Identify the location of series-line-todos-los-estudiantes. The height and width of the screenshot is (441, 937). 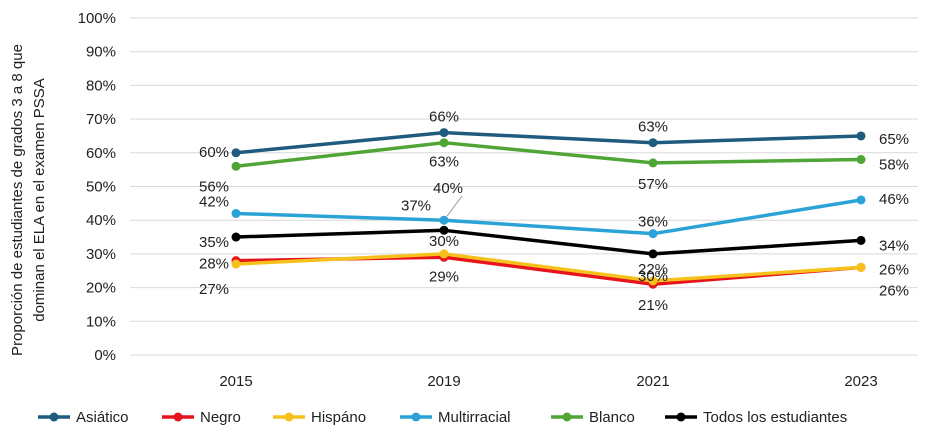
(548, 242).